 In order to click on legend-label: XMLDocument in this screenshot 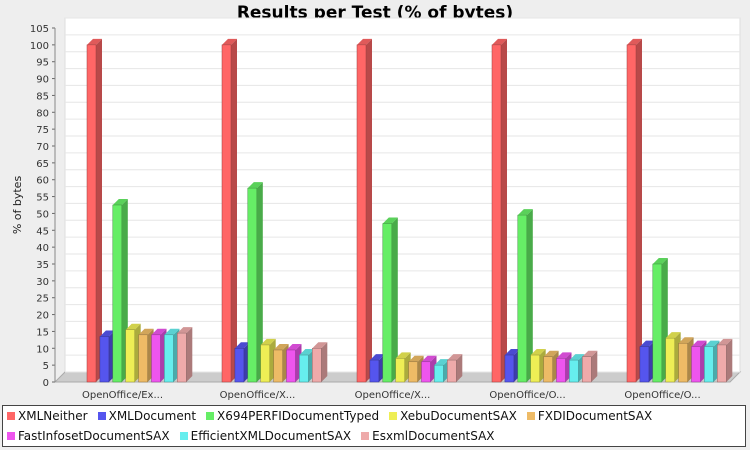, I will do `click(152, 416)`.